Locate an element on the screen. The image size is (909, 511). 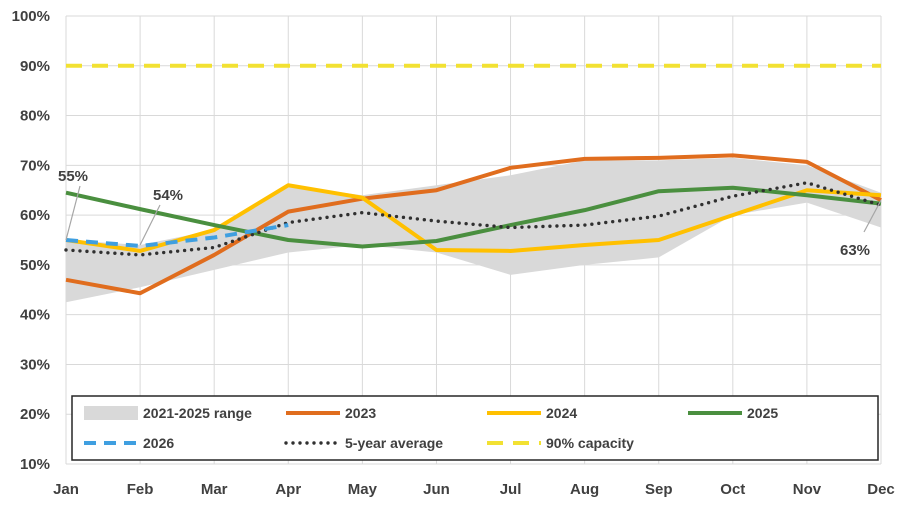
y-tick-label: 60% is located at coordinates (35, 215).